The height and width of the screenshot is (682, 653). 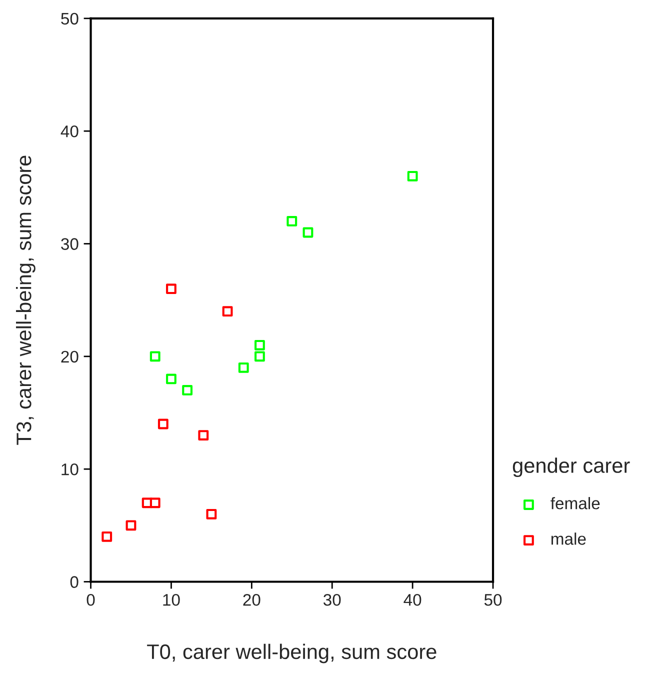 I want to click on x-tick-label: 30, so click(x=332, y=600).